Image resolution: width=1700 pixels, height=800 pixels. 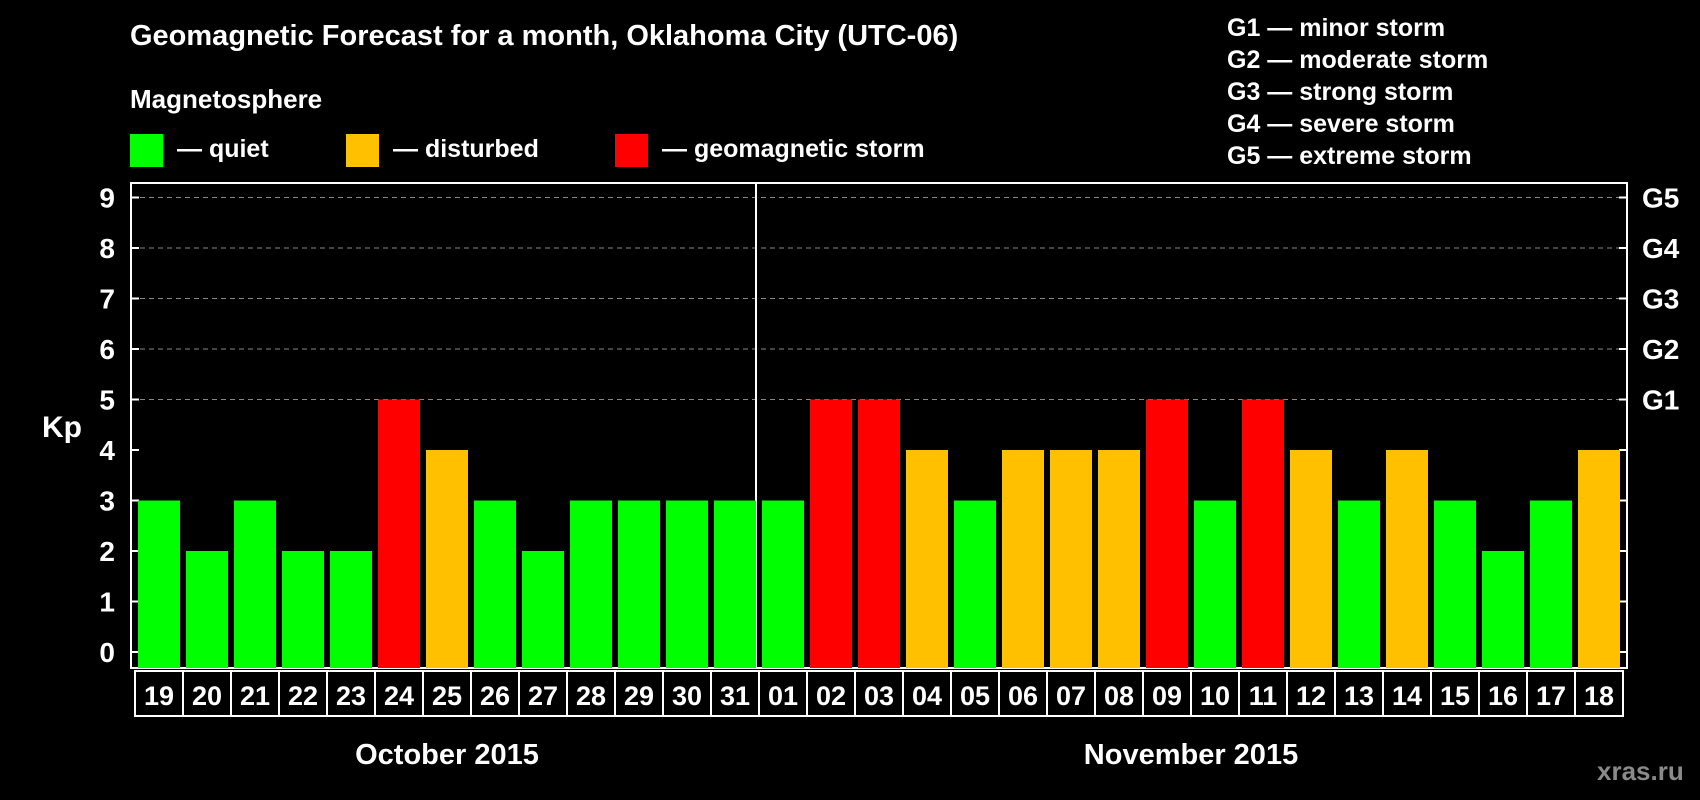 What do you see at coordinates (1311, 696) in the screenshot?
I see `date-label-12: 12` at bounding box center [1311, 696].